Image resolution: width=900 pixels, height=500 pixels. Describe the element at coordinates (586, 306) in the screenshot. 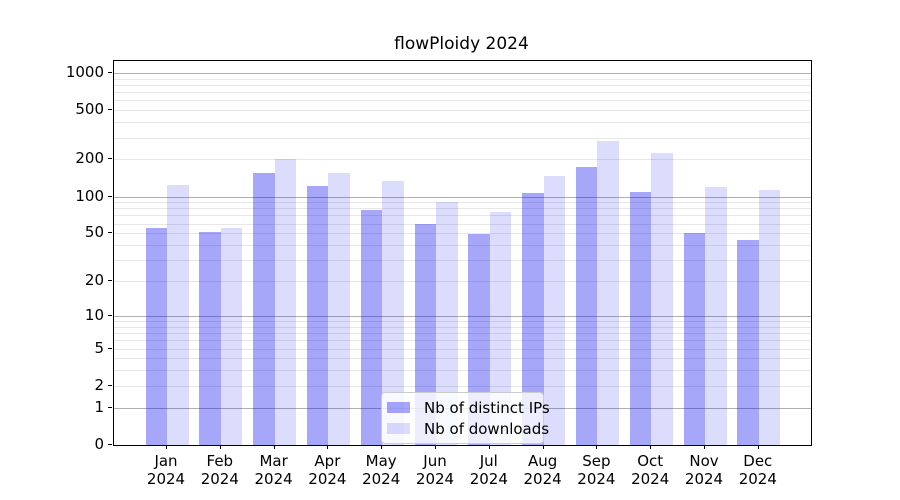

I see `bar-distinct-ips-sep` at that location.